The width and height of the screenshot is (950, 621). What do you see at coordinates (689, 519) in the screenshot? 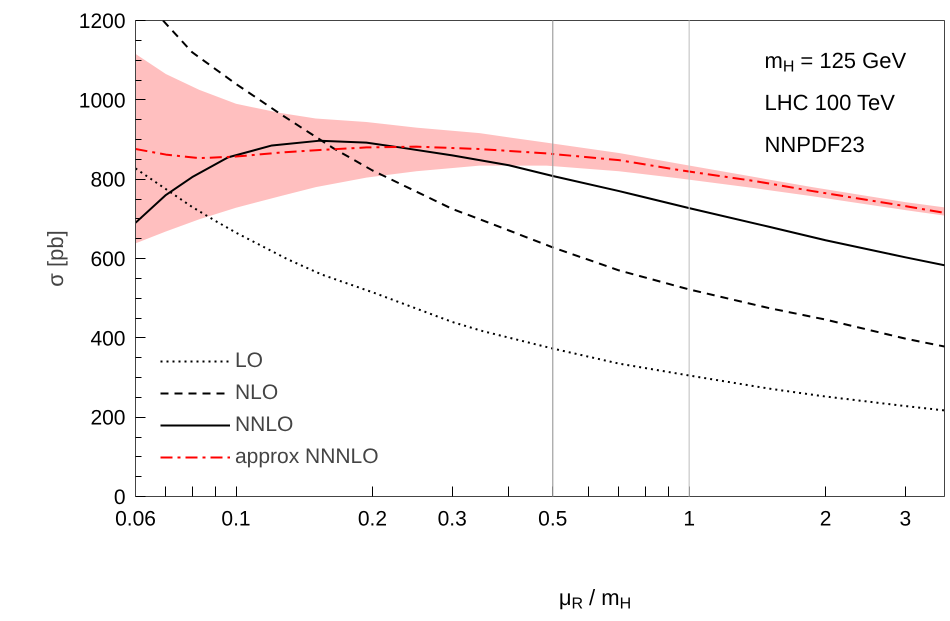
I see `x-tick-label: 1` at bounding box center [689, 519].